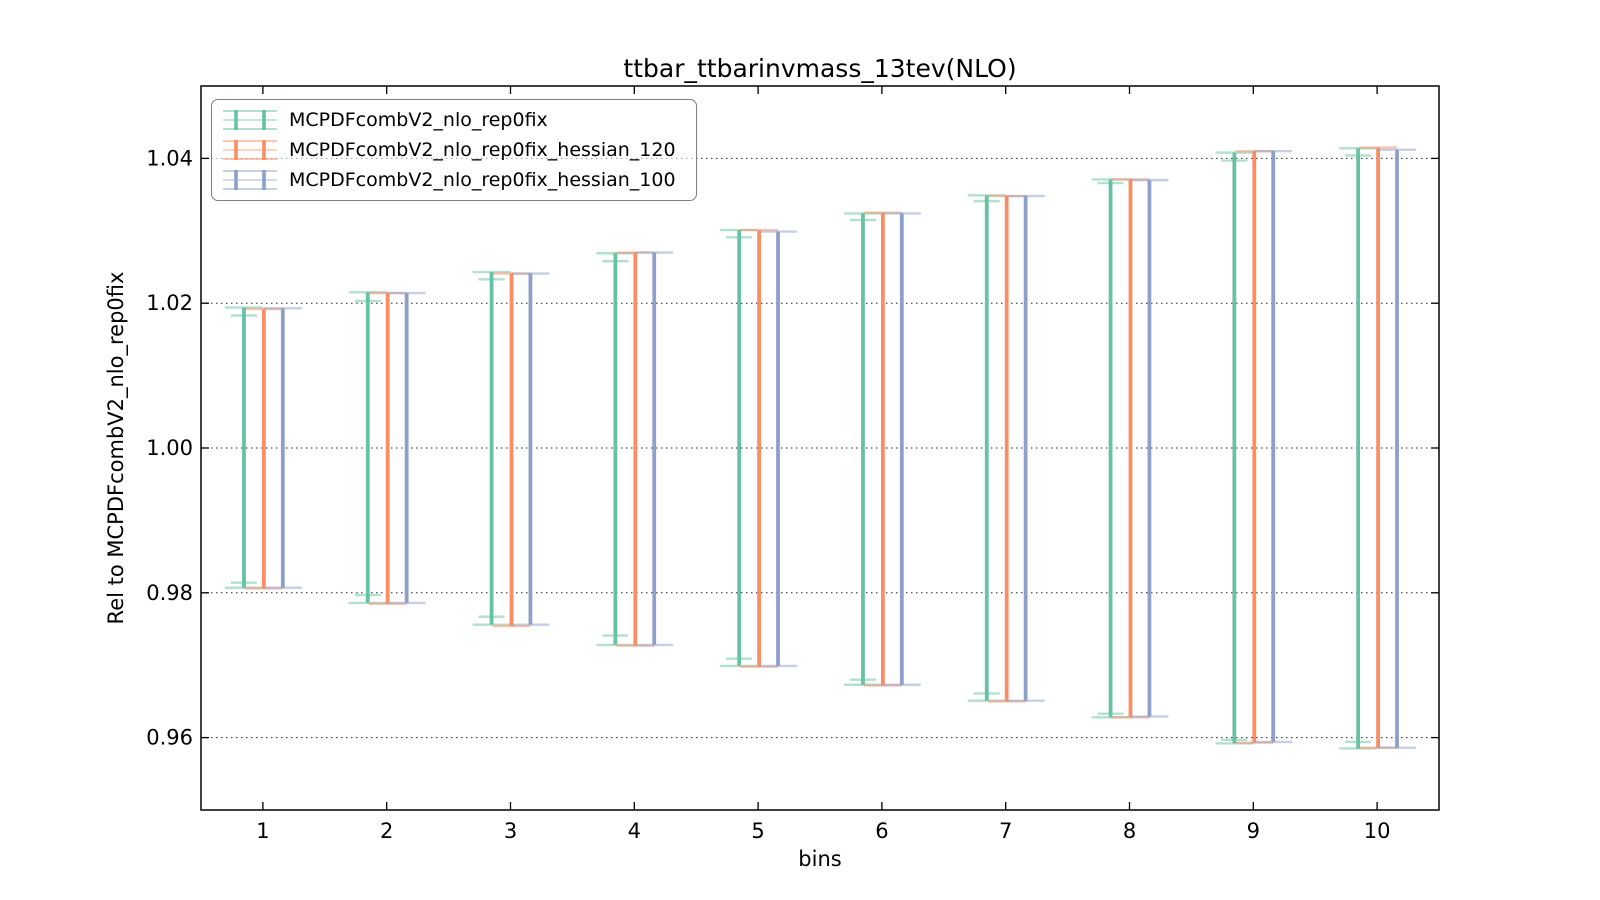 The height and width of the screenshot is (900, 1600). What do you see at coordinates (169, 738) in the screenshot?
I see `y-tick-label: 0.96` at bounding box center [169, 738].